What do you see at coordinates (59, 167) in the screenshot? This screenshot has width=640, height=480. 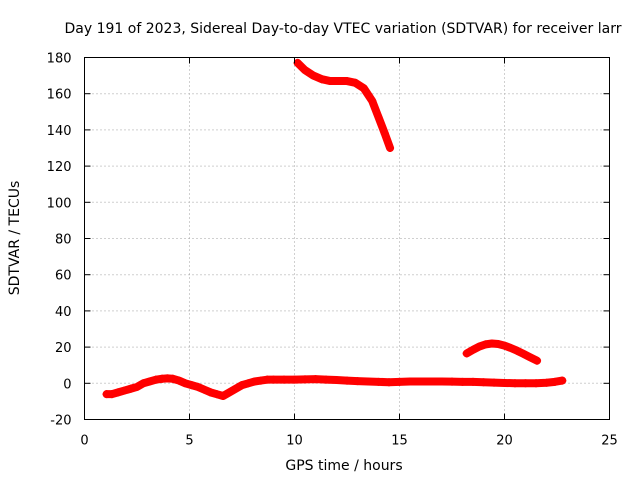 I see `y-tick-label: 120` at bounding box center [59, 167].